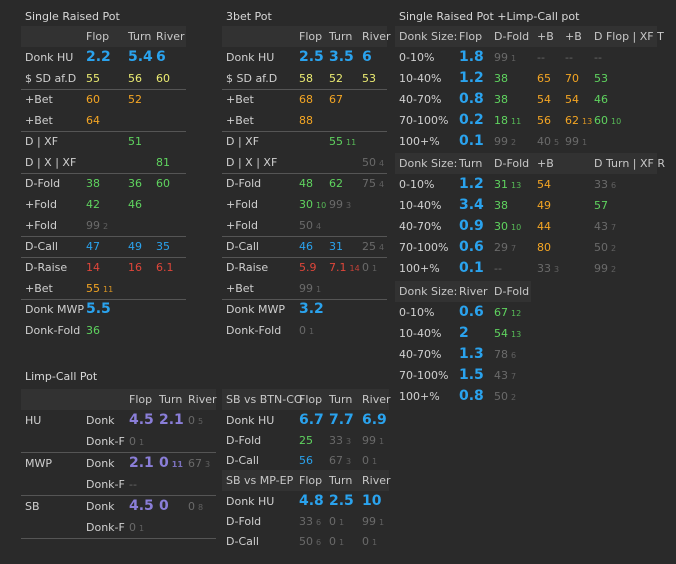  Describe the element at coordinates (250, 57) in the screenshot. I see `bet3-row-label: Donk HU` at that location.